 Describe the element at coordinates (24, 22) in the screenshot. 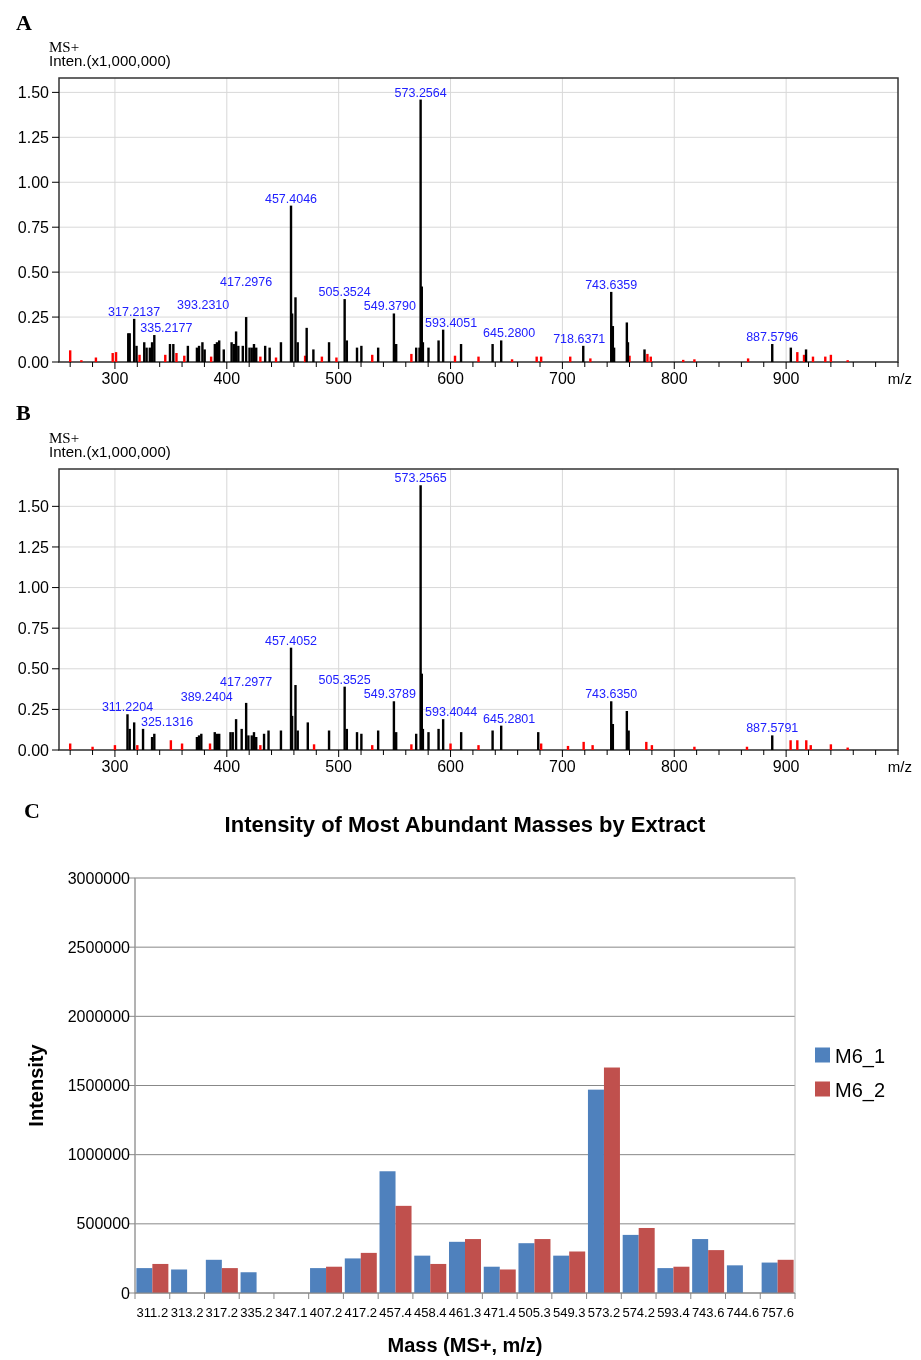

I see `text: A` at that location.